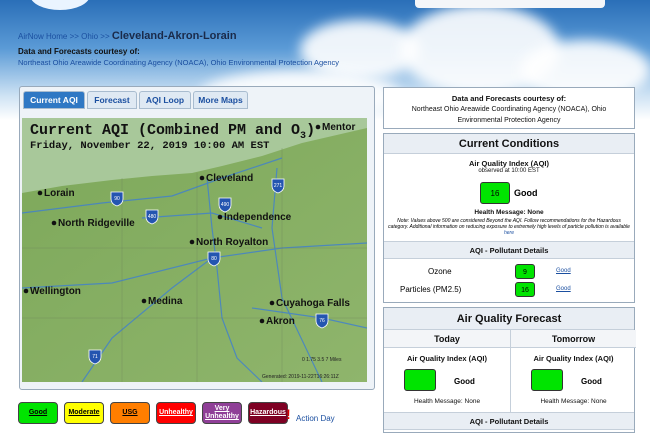 The height and width of the screenshot is (433, 650). I want to click on city-label: Cuyahoga Falls, so click(313, 303).